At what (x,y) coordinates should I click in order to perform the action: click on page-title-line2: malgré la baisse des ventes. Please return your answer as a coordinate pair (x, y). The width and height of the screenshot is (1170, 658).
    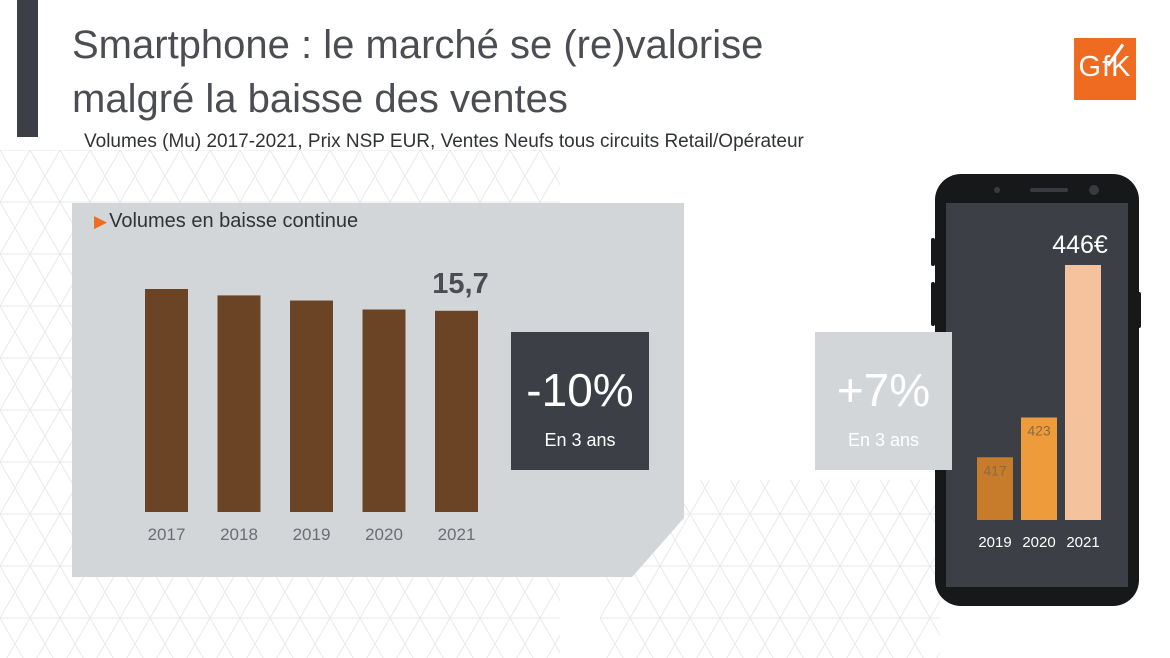
    Looking at the image, I should click on (320, 99).